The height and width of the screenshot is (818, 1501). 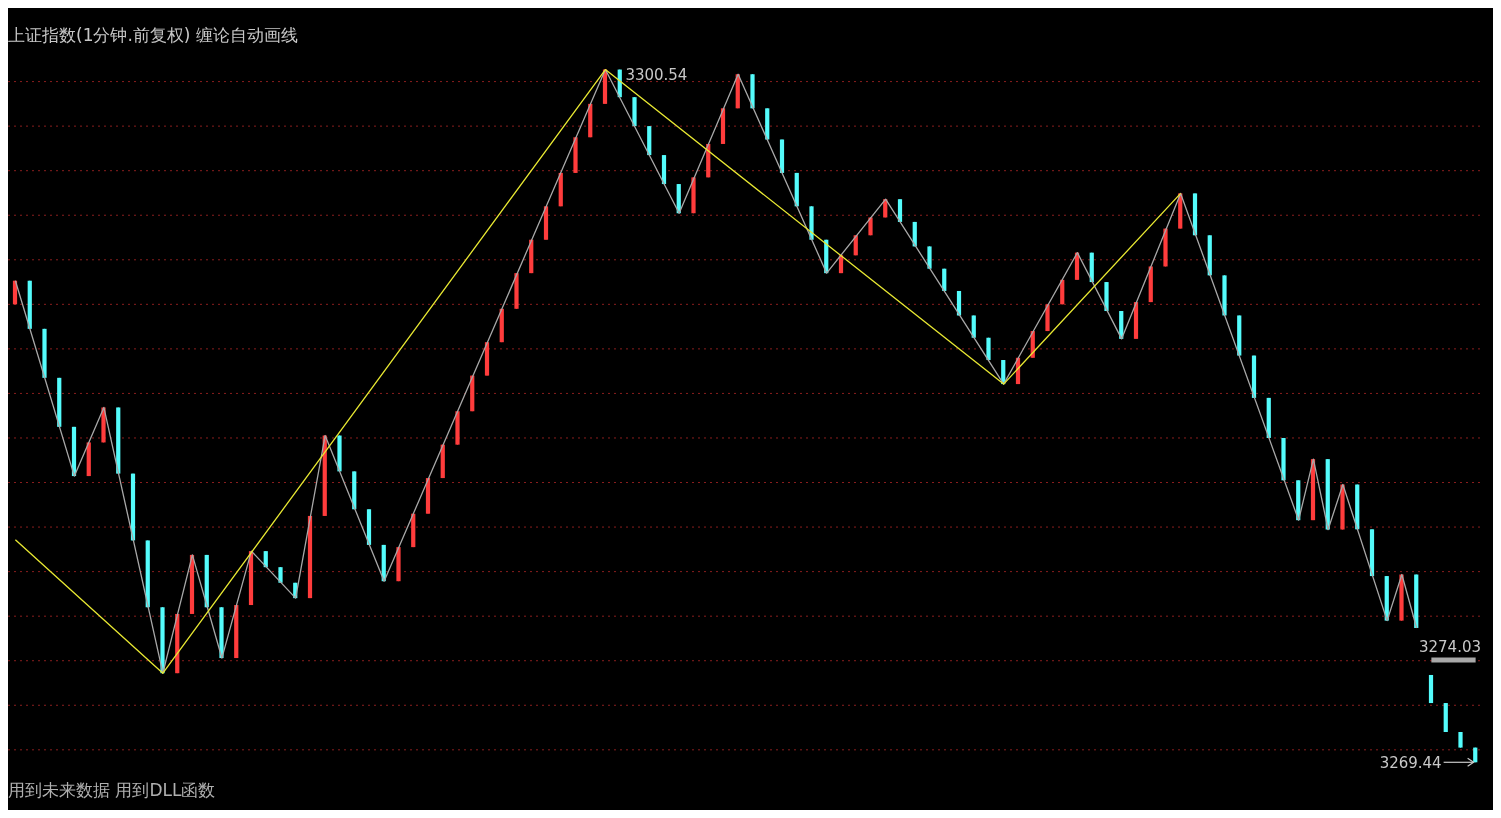 I want to click on annotation: 3269.44, so click(x=1410, y=763).